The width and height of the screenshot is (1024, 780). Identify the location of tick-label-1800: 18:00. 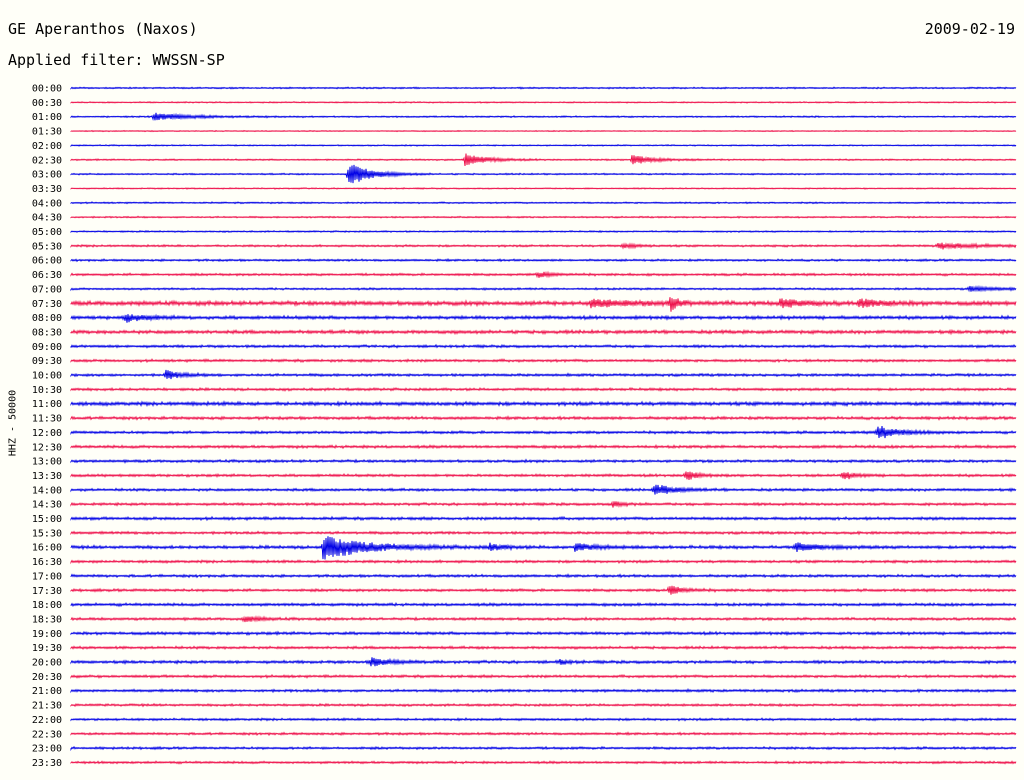
(47, 605).